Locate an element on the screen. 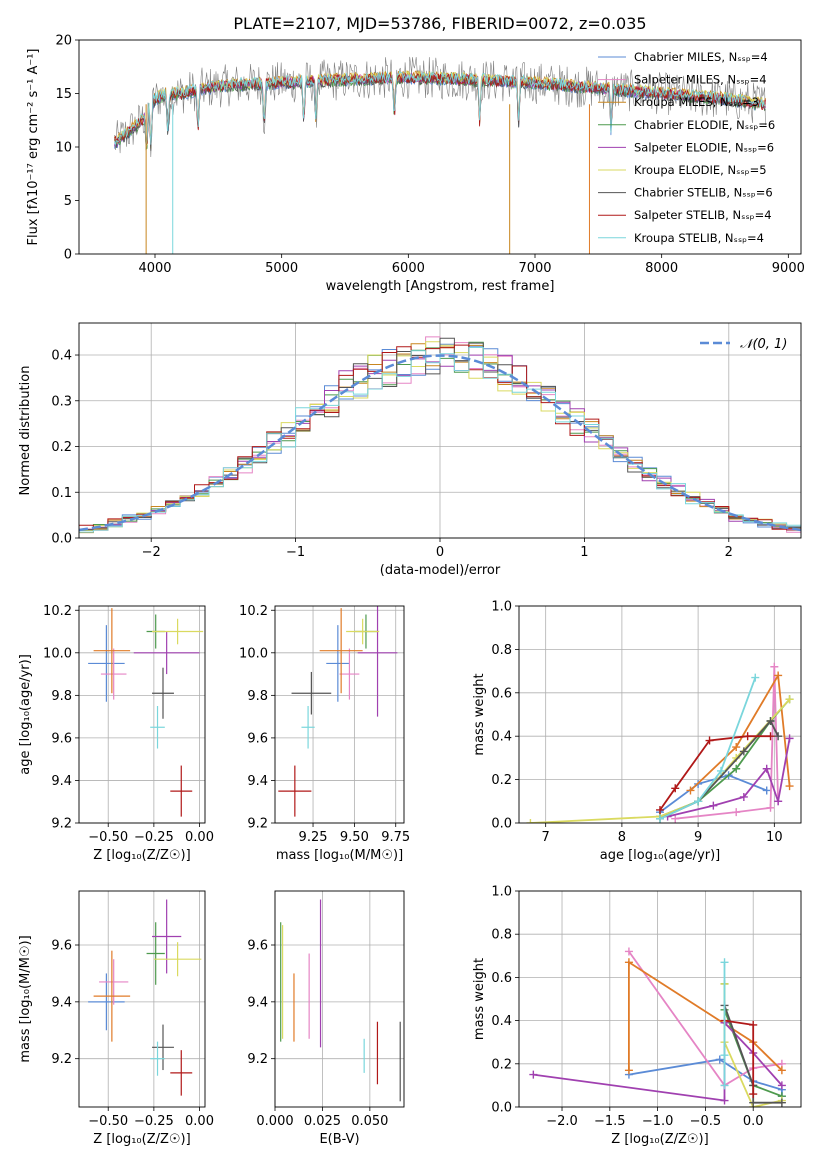 The width and height of the screenshot is (819, 1170). plot-area is located at coordinates (660, 742).